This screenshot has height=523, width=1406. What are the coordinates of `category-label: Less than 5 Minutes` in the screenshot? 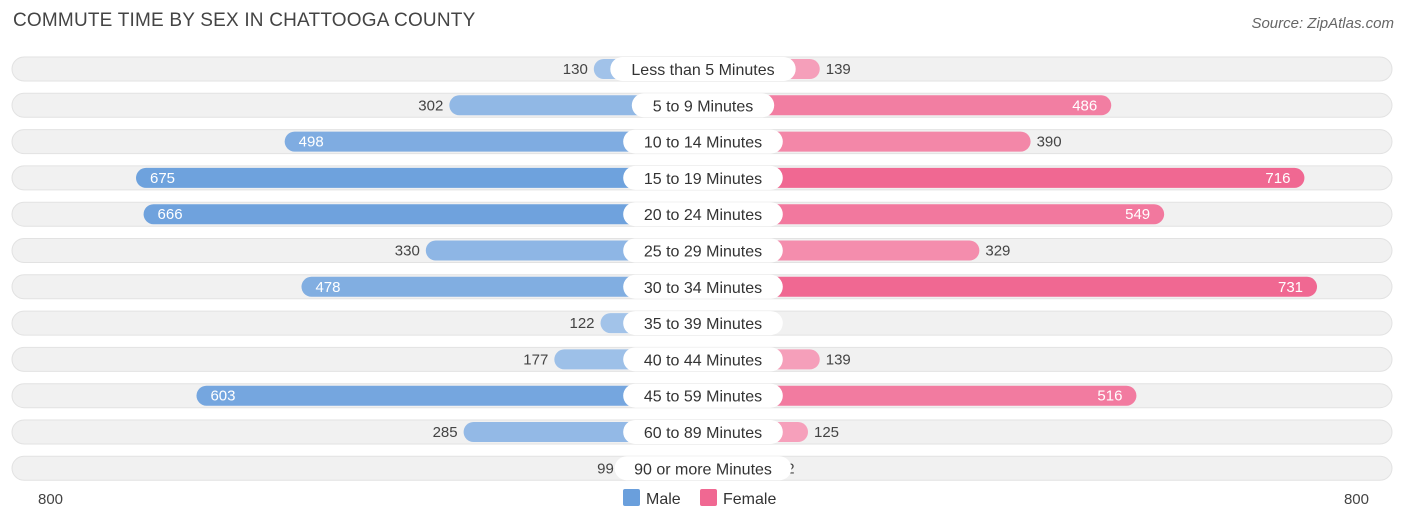 It's located at (702, 70).